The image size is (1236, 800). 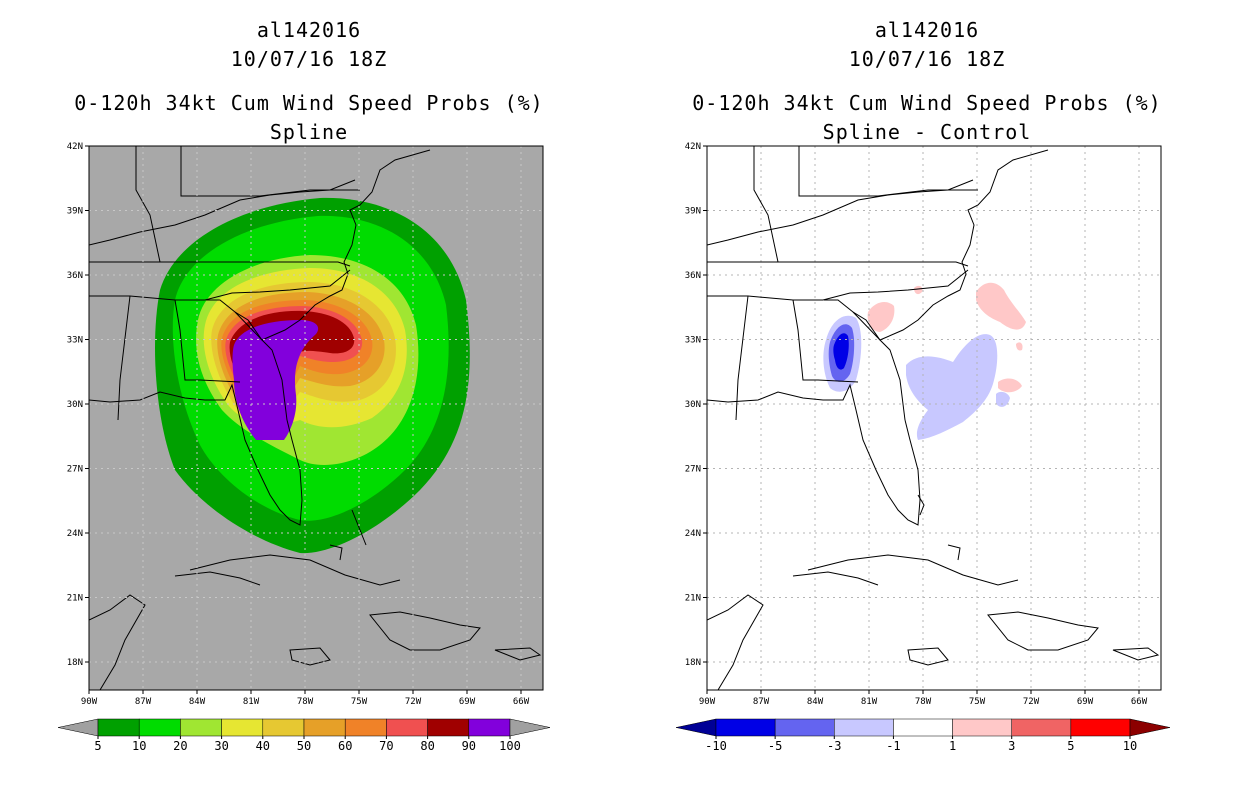 I want to click on contour-neg5, so click(x=841, y=351).